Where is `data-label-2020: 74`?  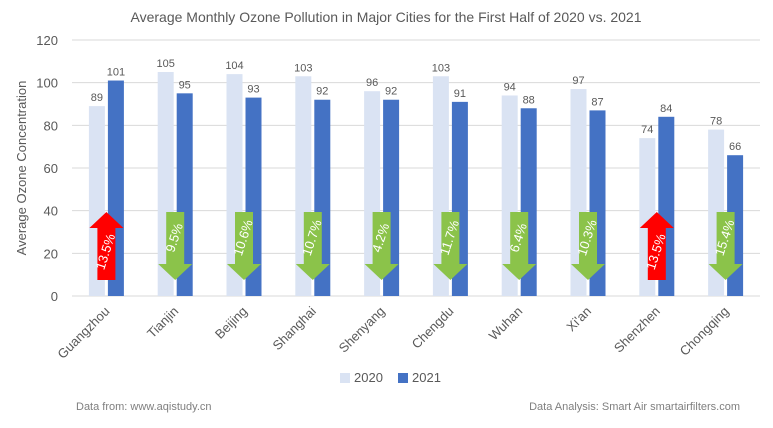
data-label-2020: 74 is located at coordinates (647, 130).